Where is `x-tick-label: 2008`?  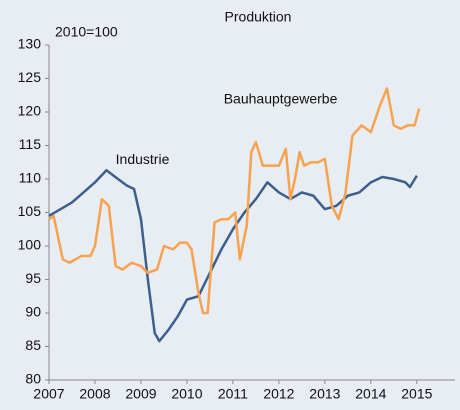 x-tick-label: 2008 is located at coordinates (94, 394).